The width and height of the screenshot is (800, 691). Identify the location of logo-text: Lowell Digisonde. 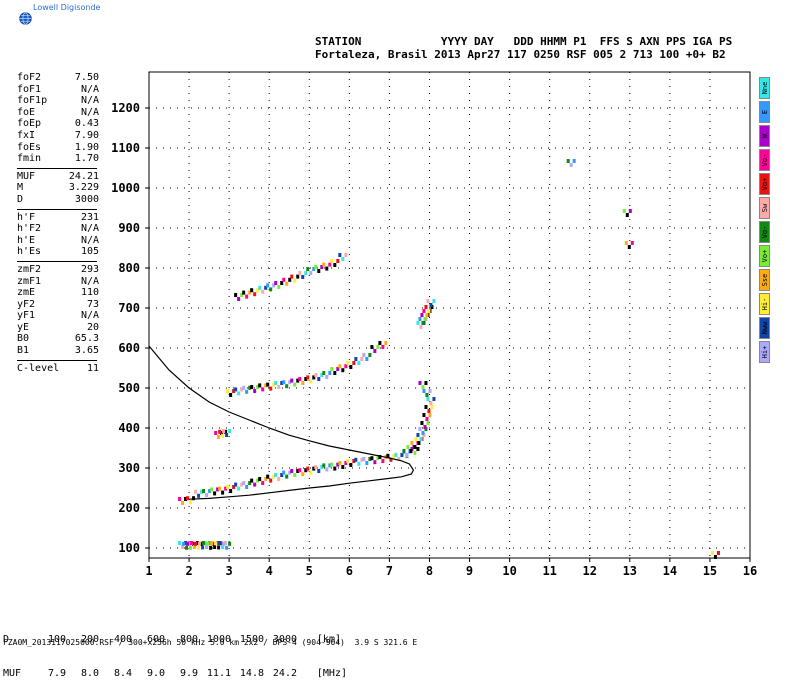
(67, 7).